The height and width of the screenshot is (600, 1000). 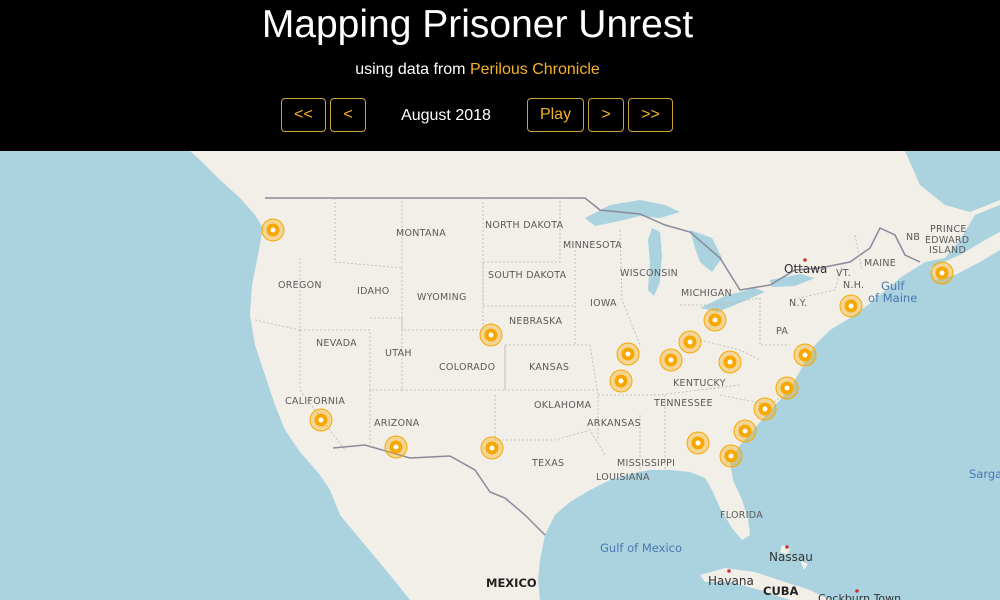 What do you see at coordinates (782, 331) in the screenshot?
I see `state-label: PA` at bounding box center [782, 331].